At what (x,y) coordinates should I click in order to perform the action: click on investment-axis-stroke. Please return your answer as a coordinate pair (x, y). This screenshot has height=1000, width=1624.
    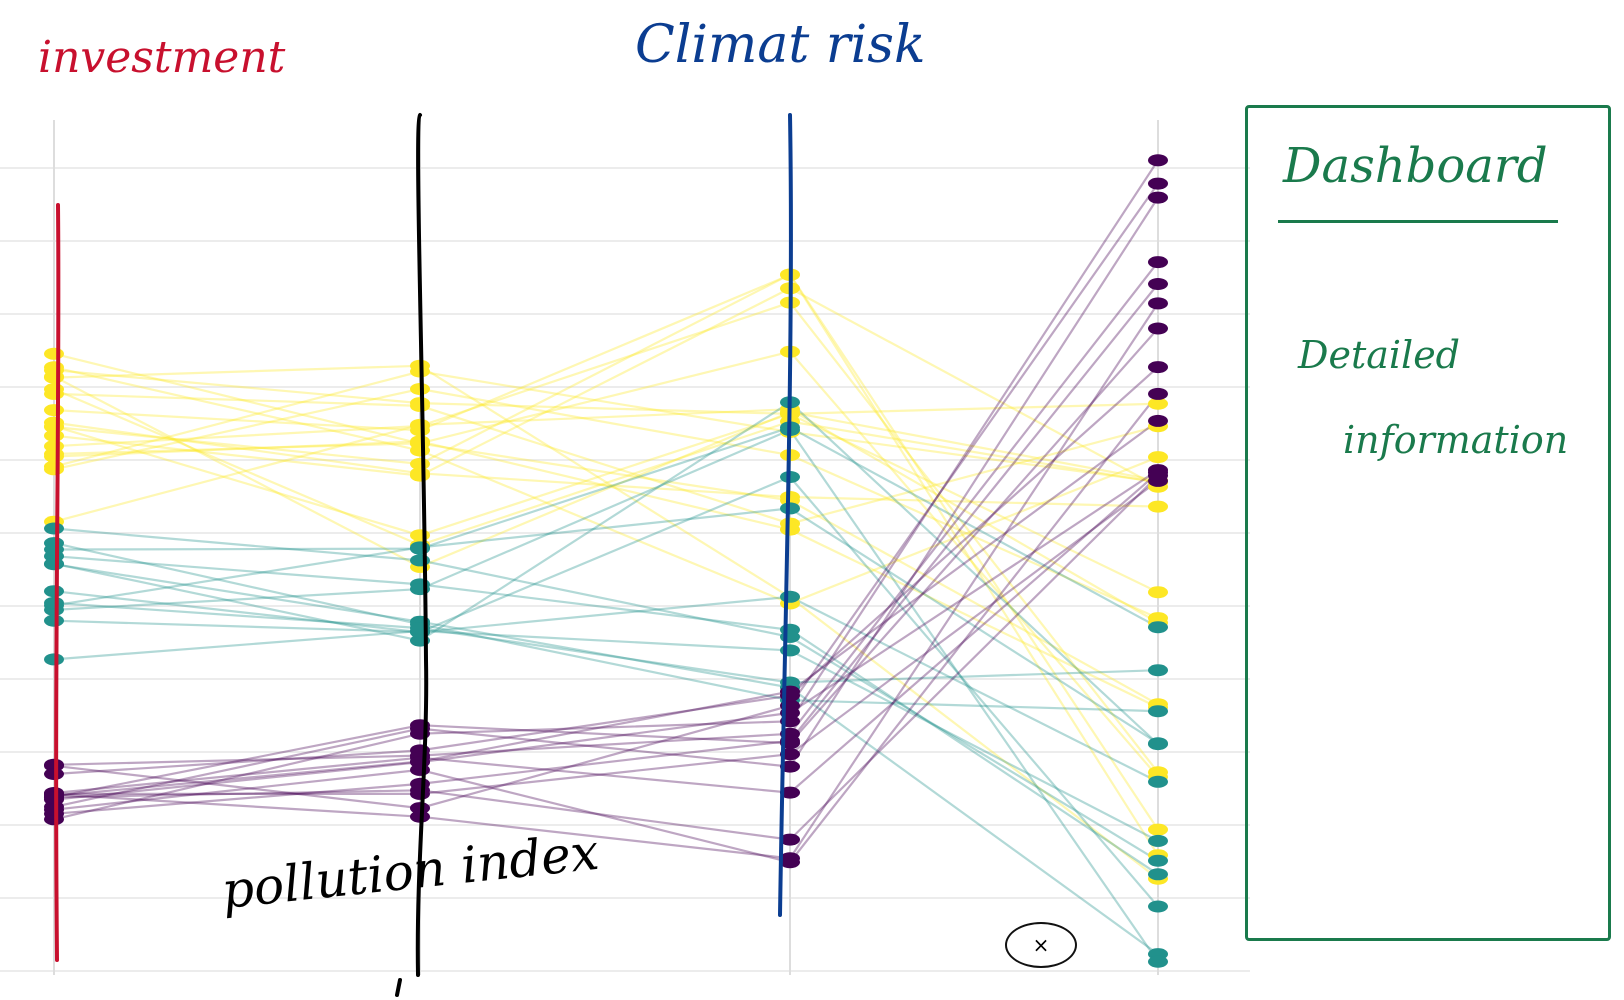
    Looking at the image, I should click on (57, 582).